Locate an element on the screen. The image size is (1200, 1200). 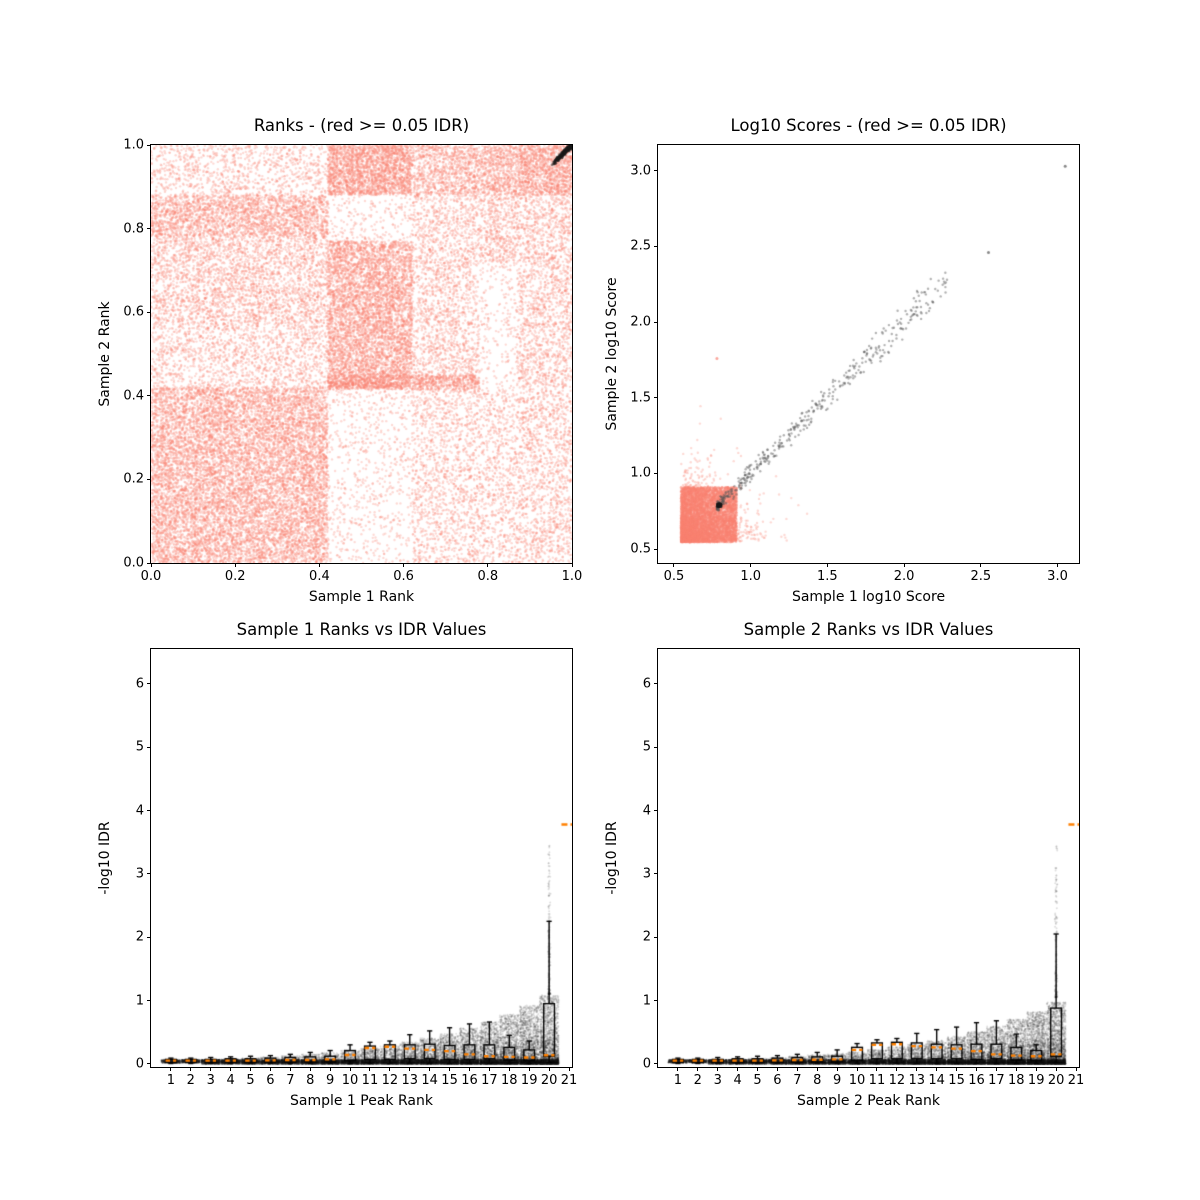
y-tick-label: 2.0 is located at coordinates (640, 322).